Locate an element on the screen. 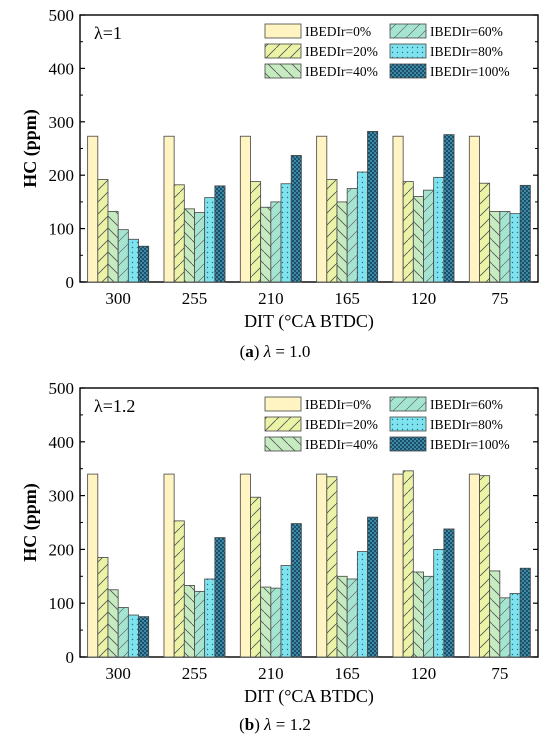 This screenshot has height=750, width=550. panel-label: λ=1.2 is located at coordinates (114, 406).